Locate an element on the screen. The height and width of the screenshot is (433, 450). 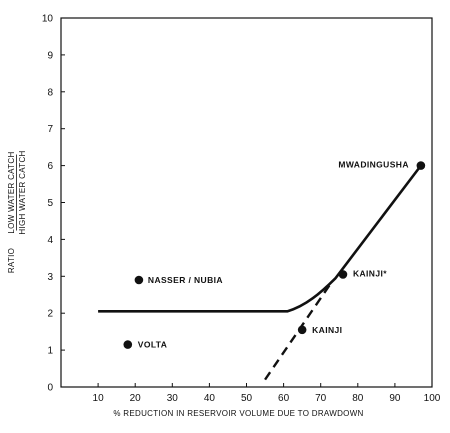
y-tick-label: 8 is located at coordinates (50, 92).